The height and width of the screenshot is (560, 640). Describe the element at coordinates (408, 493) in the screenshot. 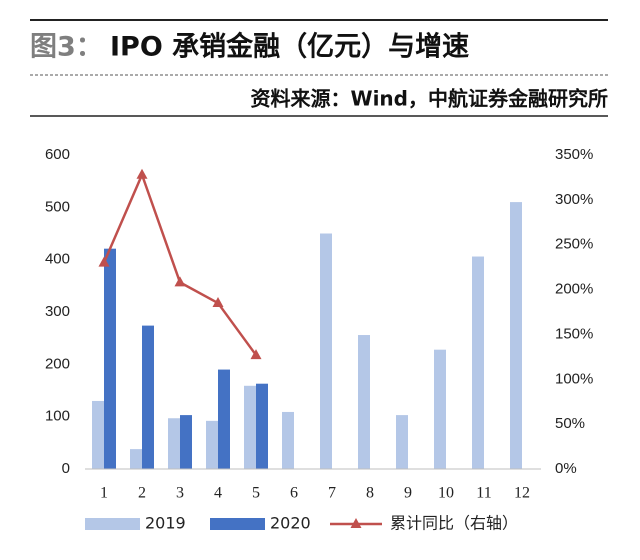

I see `x-tick-label: 9` at that location.